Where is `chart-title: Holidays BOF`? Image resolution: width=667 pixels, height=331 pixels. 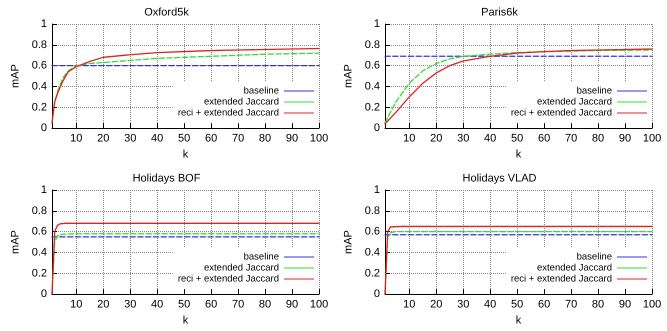
chart-title: Holidays BOF is located at coordinates (166, 178).